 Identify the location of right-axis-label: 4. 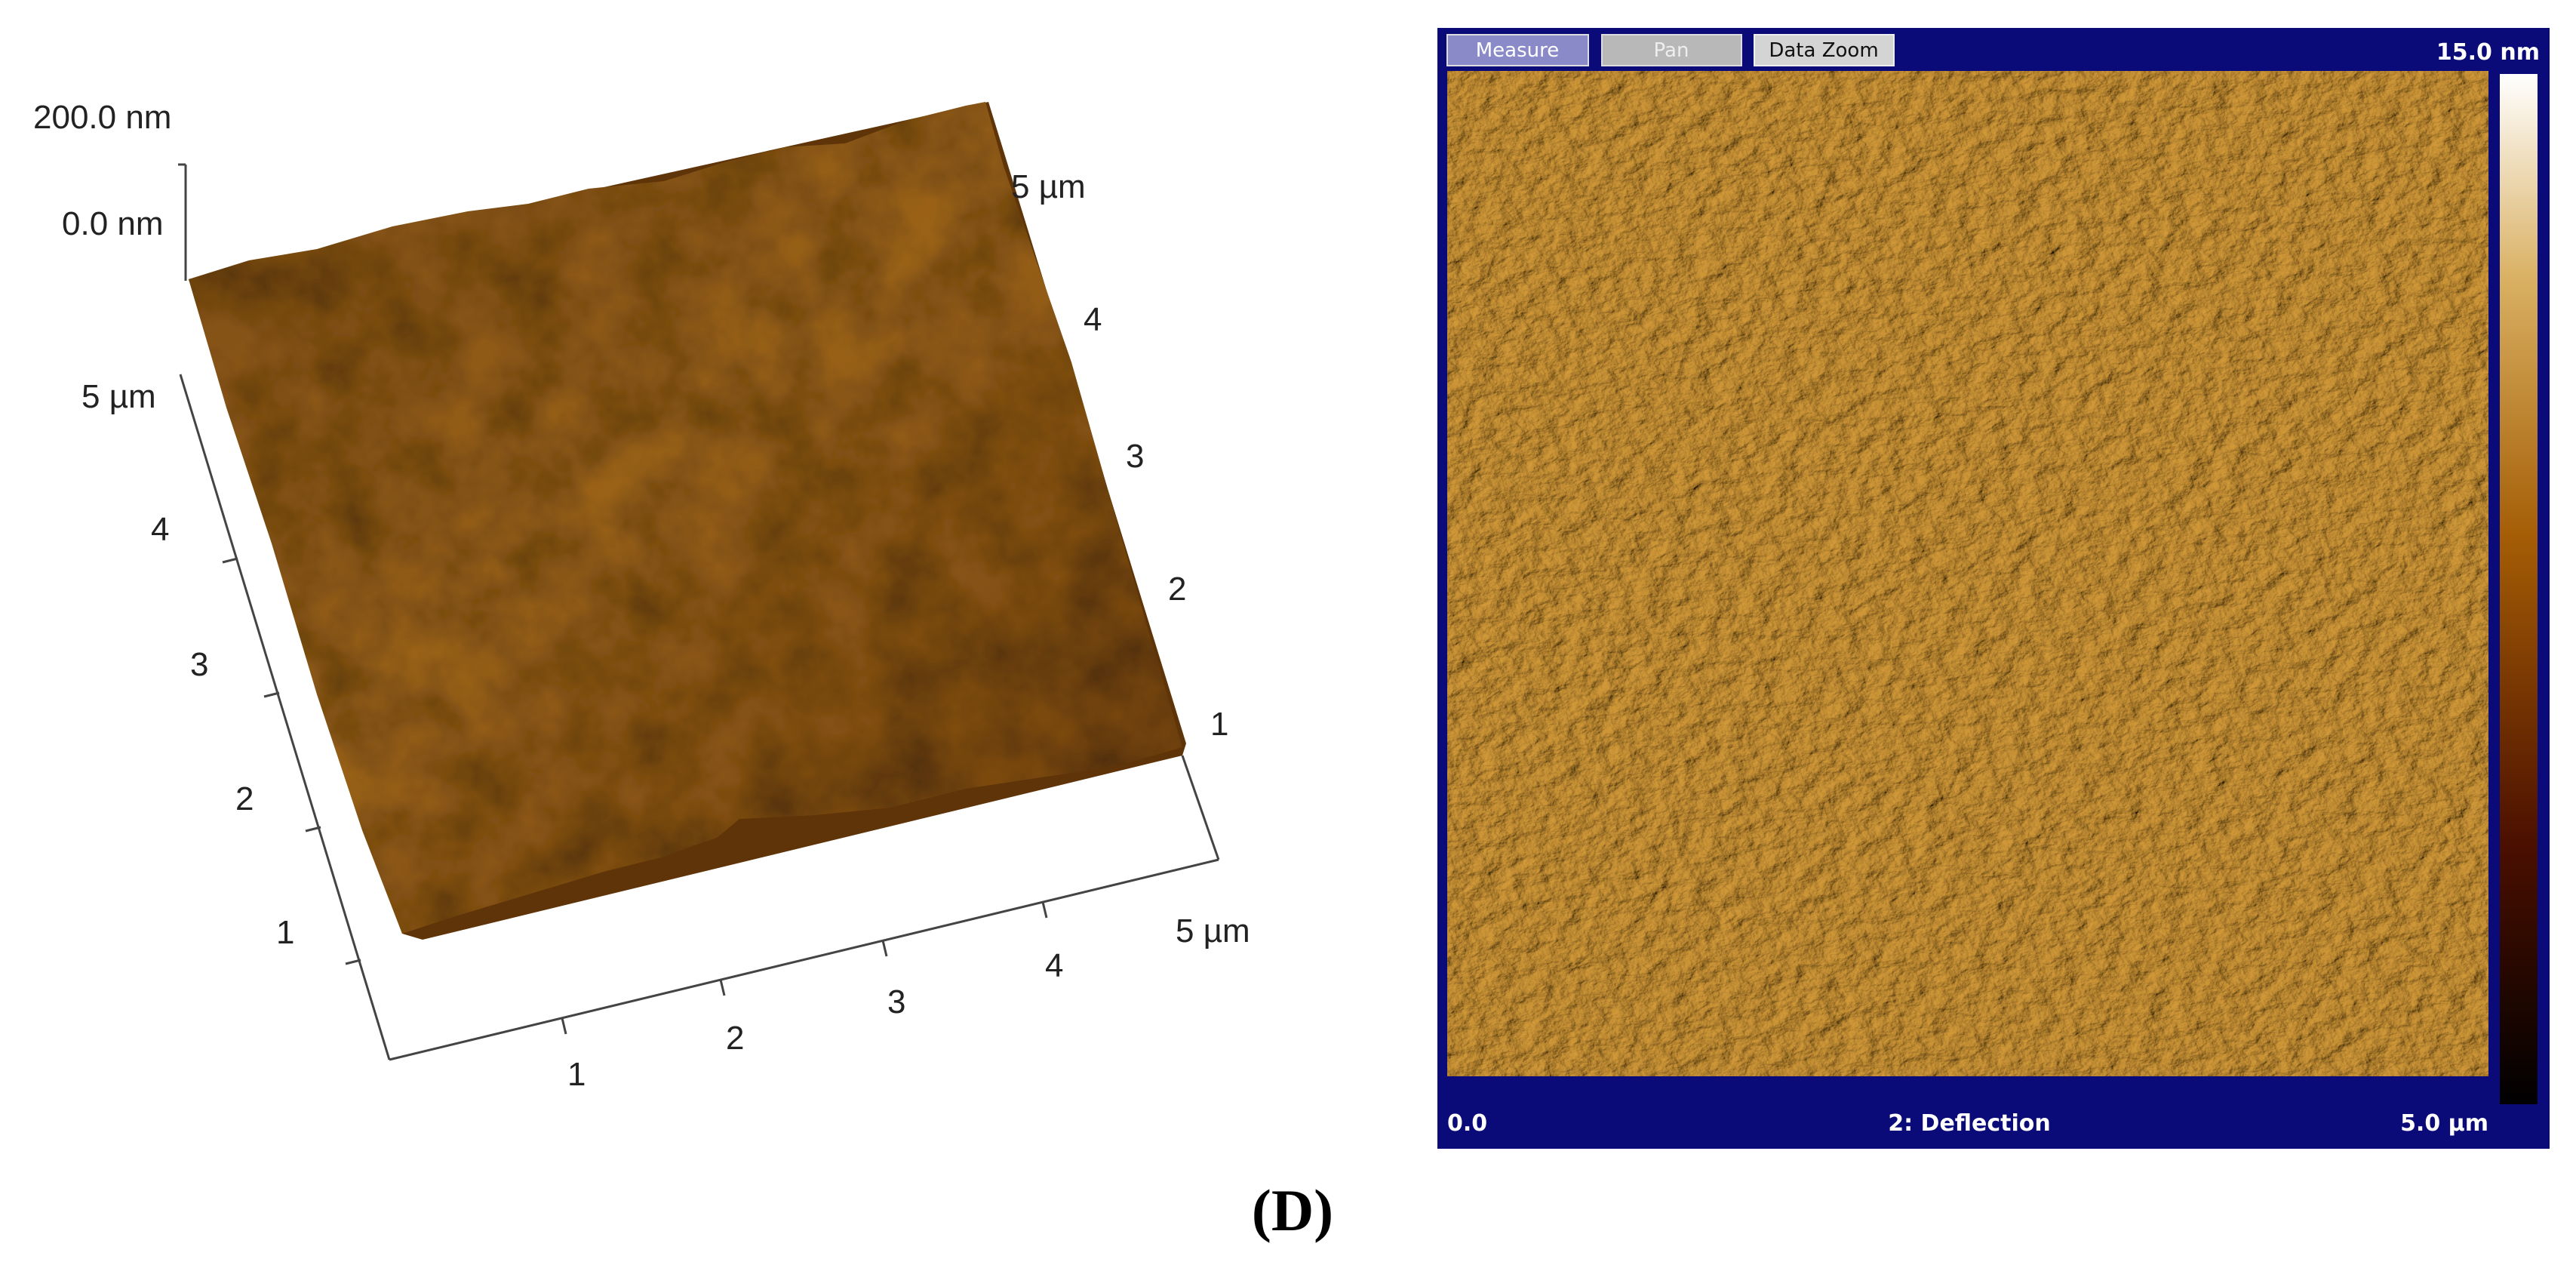
(1093, 319).